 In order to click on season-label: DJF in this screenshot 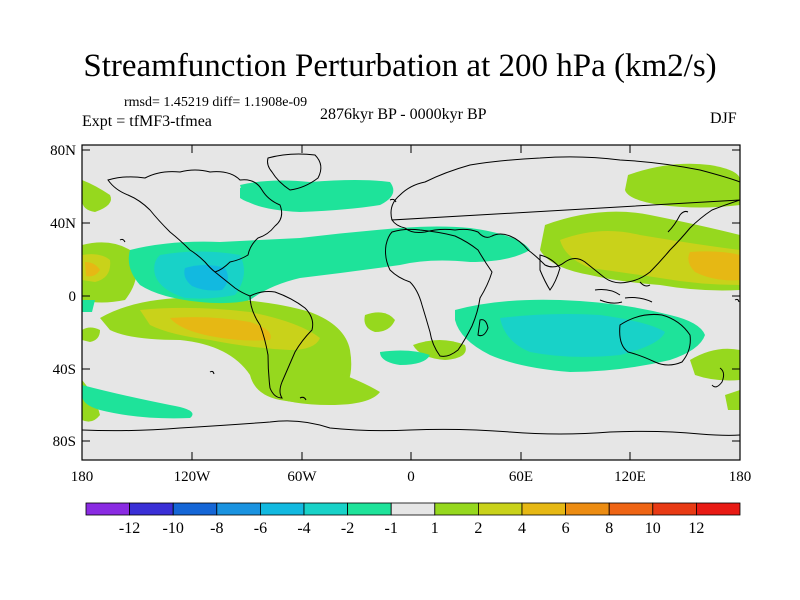, I will do `click(723, 118)`.